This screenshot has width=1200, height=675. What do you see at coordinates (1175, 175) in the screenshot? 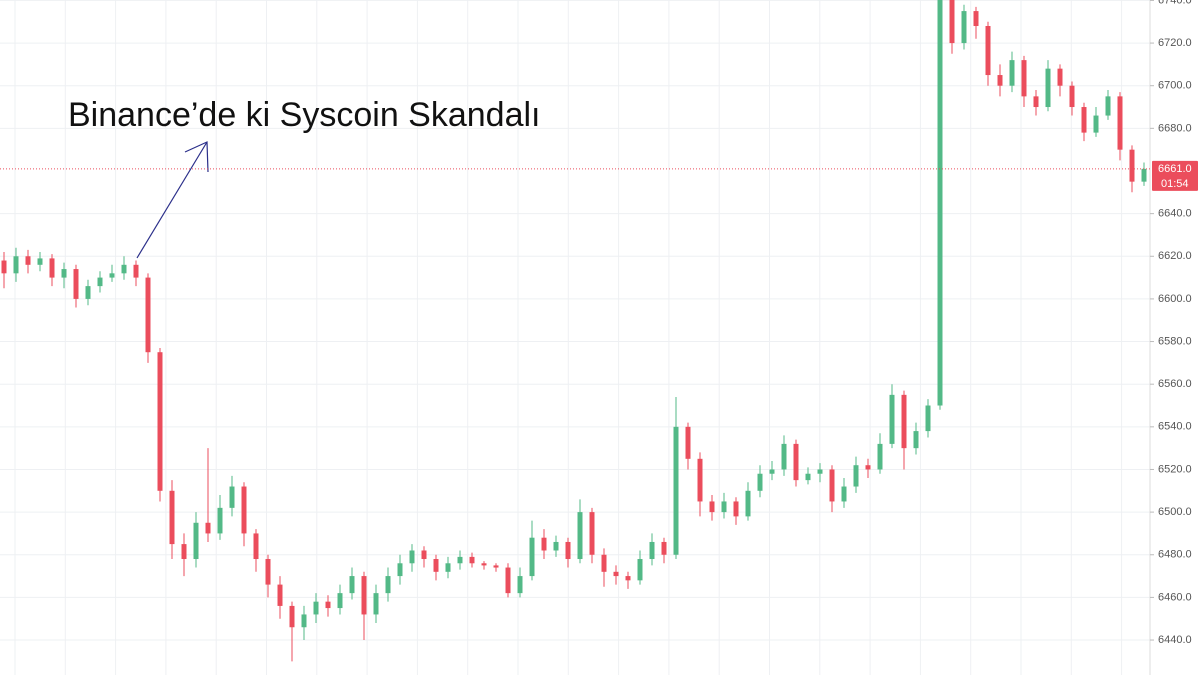
I see `last-price-box` at bounding box center [1175, 175].